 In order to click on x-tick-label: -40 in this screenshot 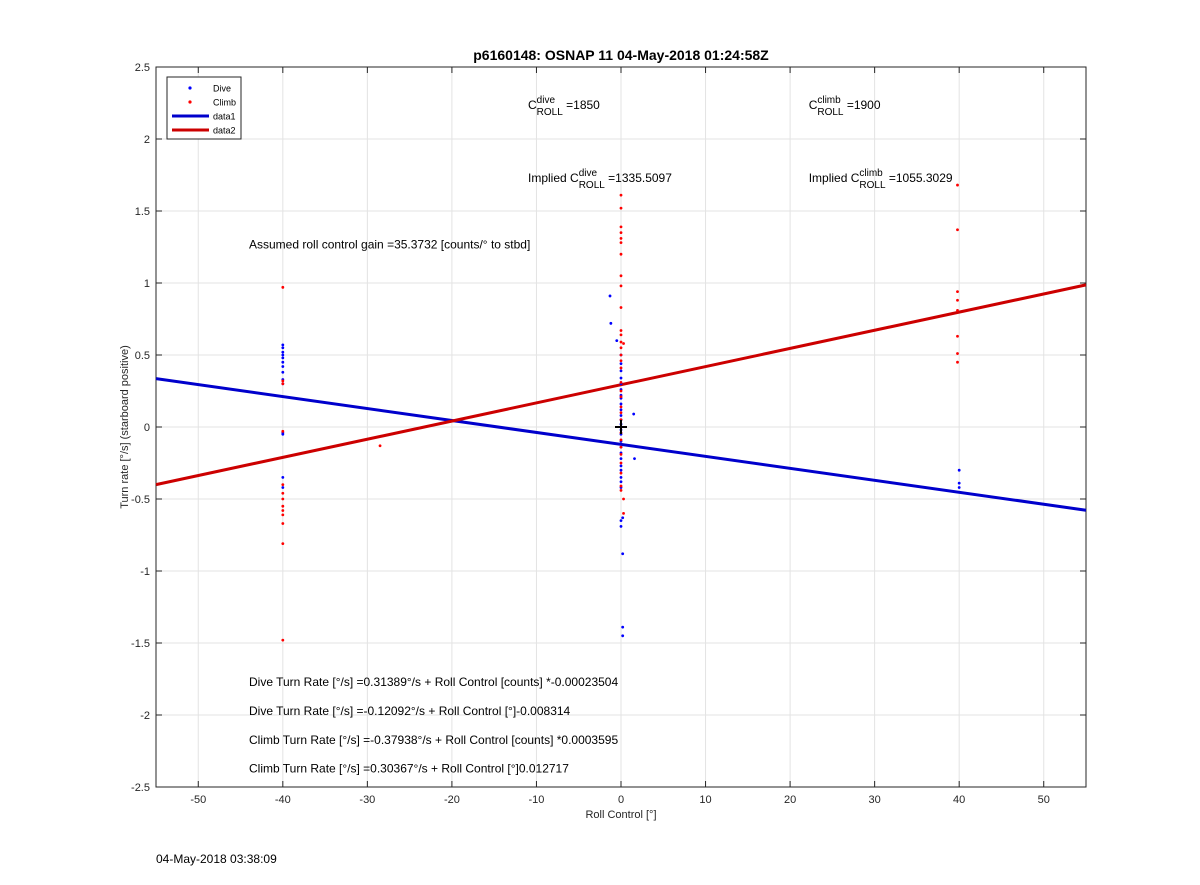, I will do `click(283, 800)`.